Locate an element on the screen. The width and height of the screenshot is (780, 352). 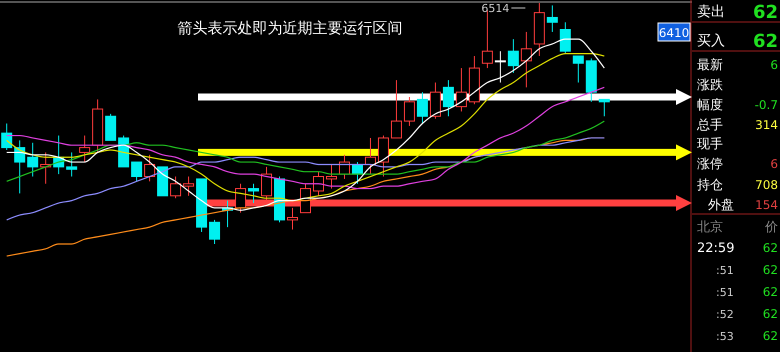
text: 卖出 is located at coordinates (711, 12).